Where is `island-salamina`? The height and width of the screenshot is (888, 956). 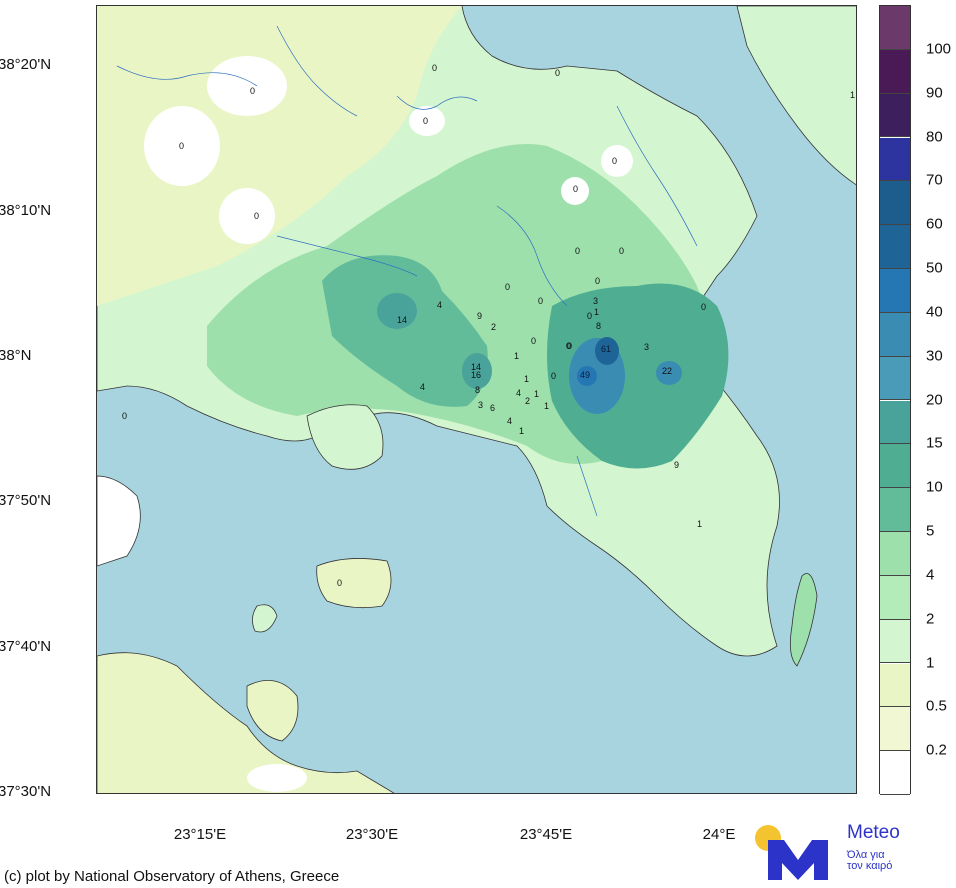 island-salamina is located at coordinates (345, 437).